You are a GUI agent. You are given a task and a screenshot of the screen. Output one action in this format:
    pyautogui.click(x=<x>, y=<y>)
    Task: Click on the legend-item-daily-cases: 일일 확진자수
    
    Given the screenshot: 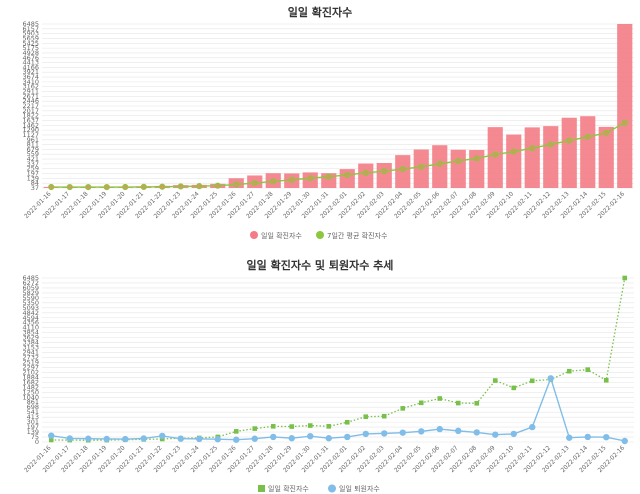 What is the action you would take?
    pyautogui.click(x=276, y=235)
    